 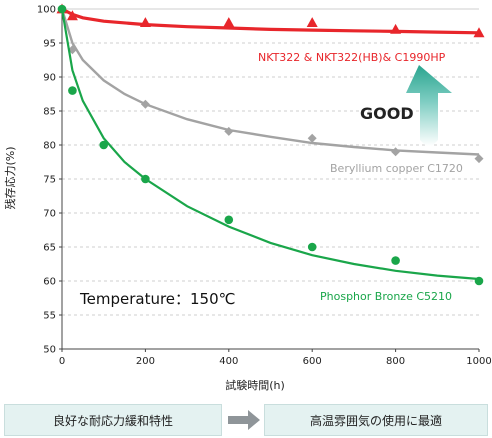 What do you see at coordinates (49, 44) in the screenshot?
I see `y-tick-label-95: 95` at bounding box center [49, 44].